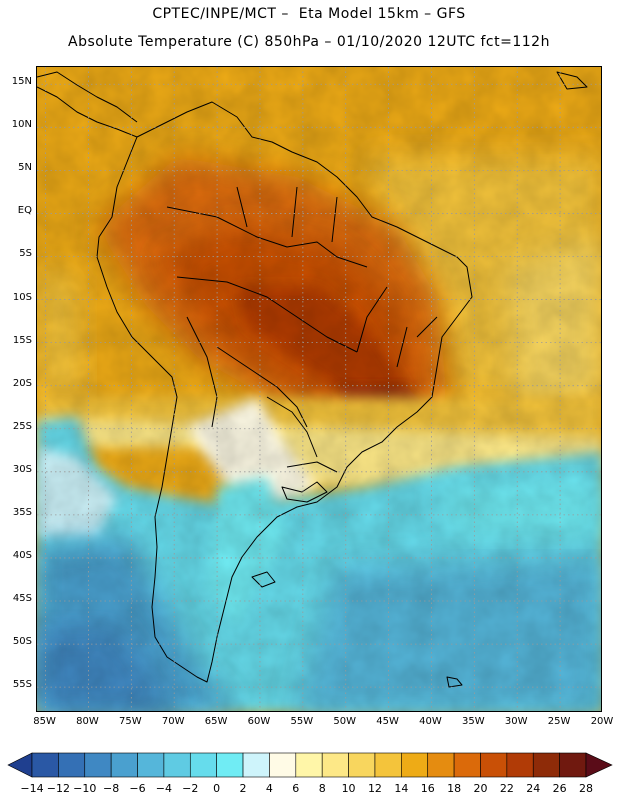 The height and width of the screenshot is (800, 618). What do you see at coordinates (173, 721) in the screenshot?
I see `longitude-label: 70W` at bounding box center [173, 721].